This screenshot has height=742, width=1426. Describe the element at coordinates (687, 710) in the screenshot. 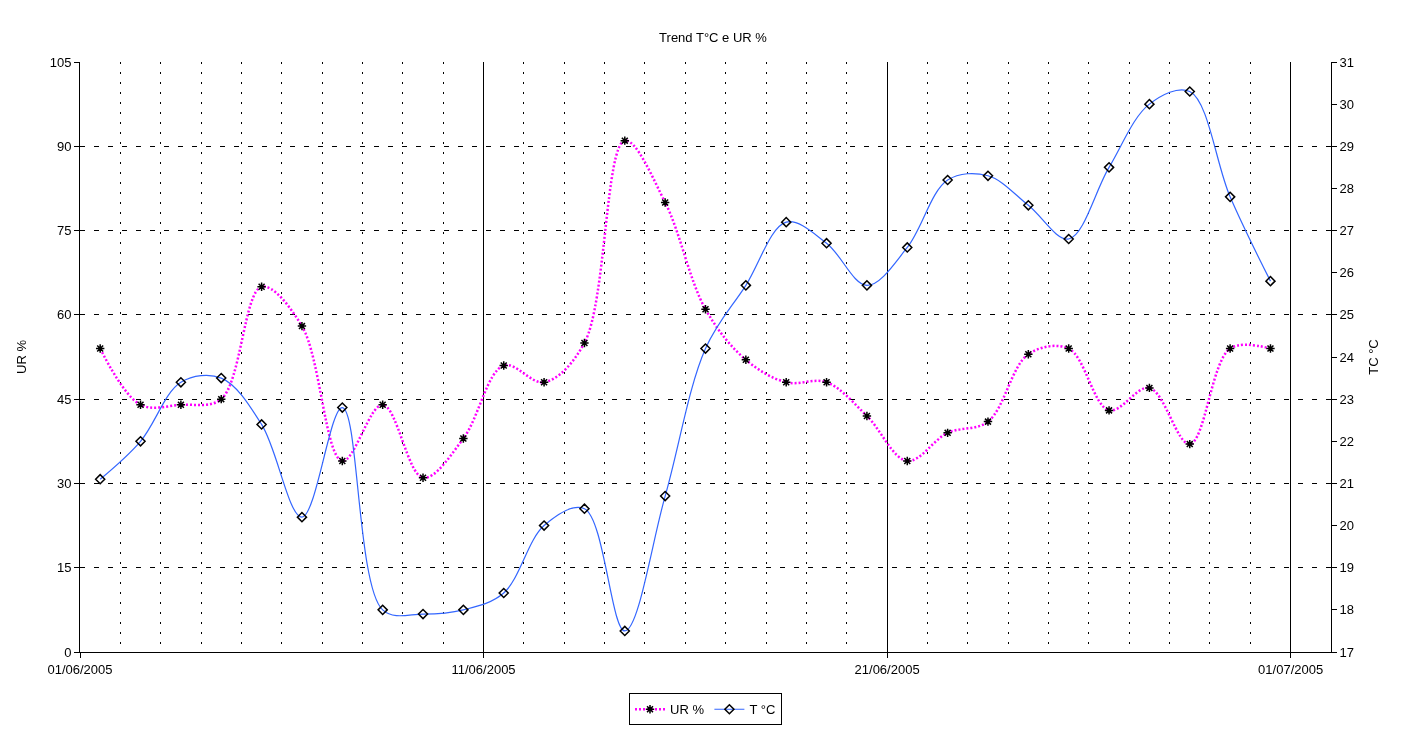

I see `legend-label: UR %` at that location.